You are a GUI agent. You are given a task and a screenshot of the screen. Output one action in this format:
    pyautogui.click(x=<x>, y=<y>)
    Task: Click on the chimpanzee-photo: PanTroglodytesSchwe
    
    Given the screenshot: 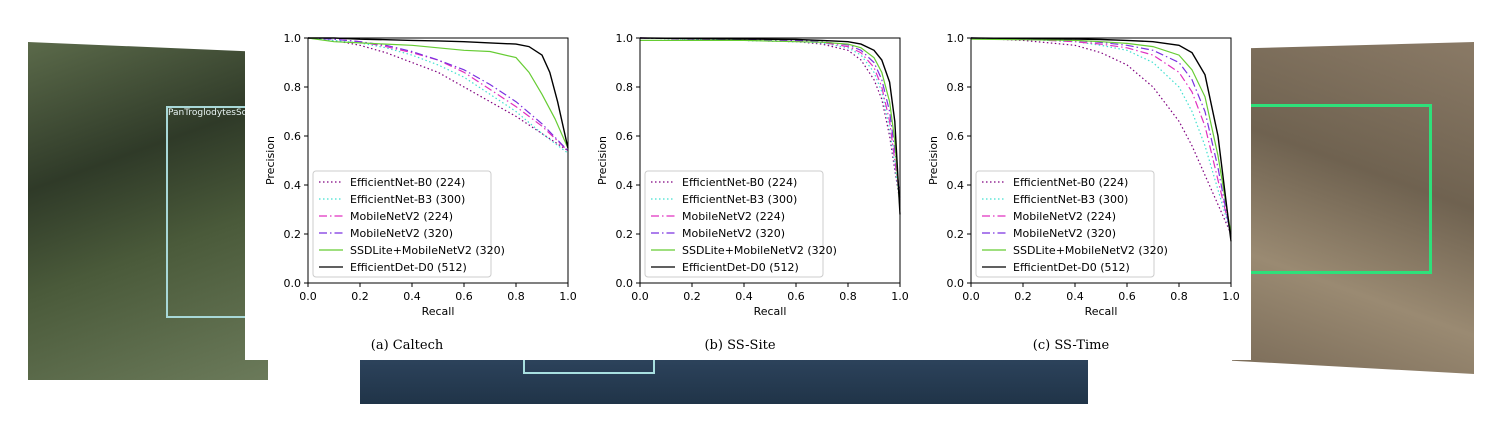 What is the action you would take?
    pyautogui.click(x=148, y=211)
    